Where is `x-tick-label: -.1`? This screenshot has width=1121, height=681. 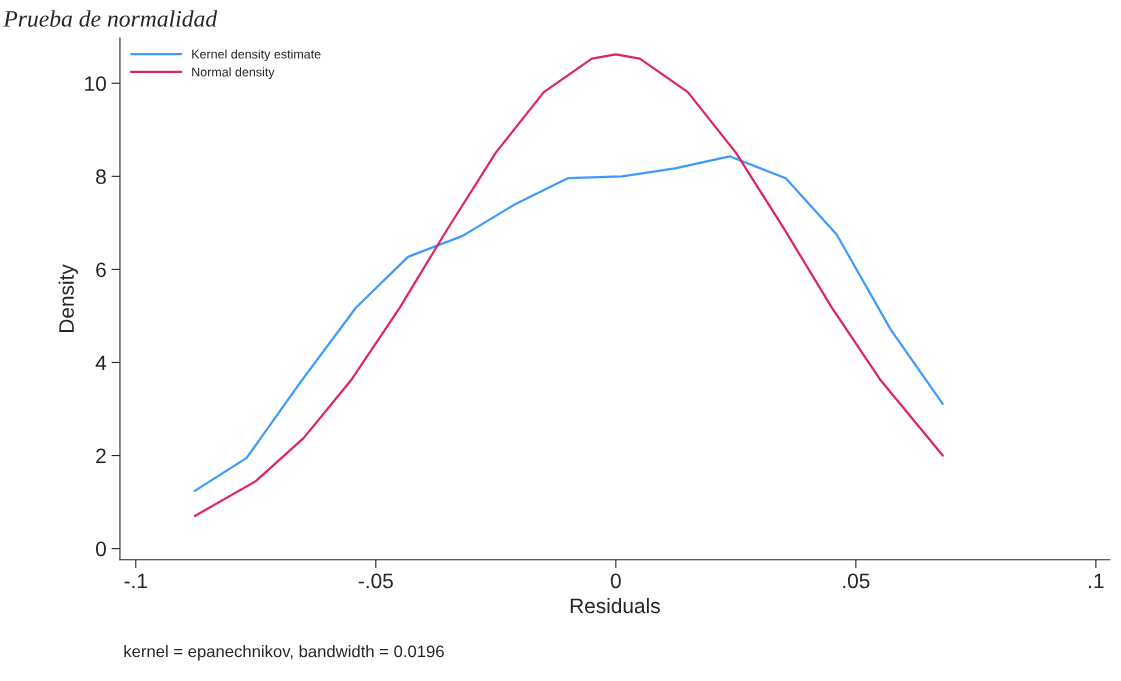 x-tick-label: -.1 is located at coordinates (135, 581).